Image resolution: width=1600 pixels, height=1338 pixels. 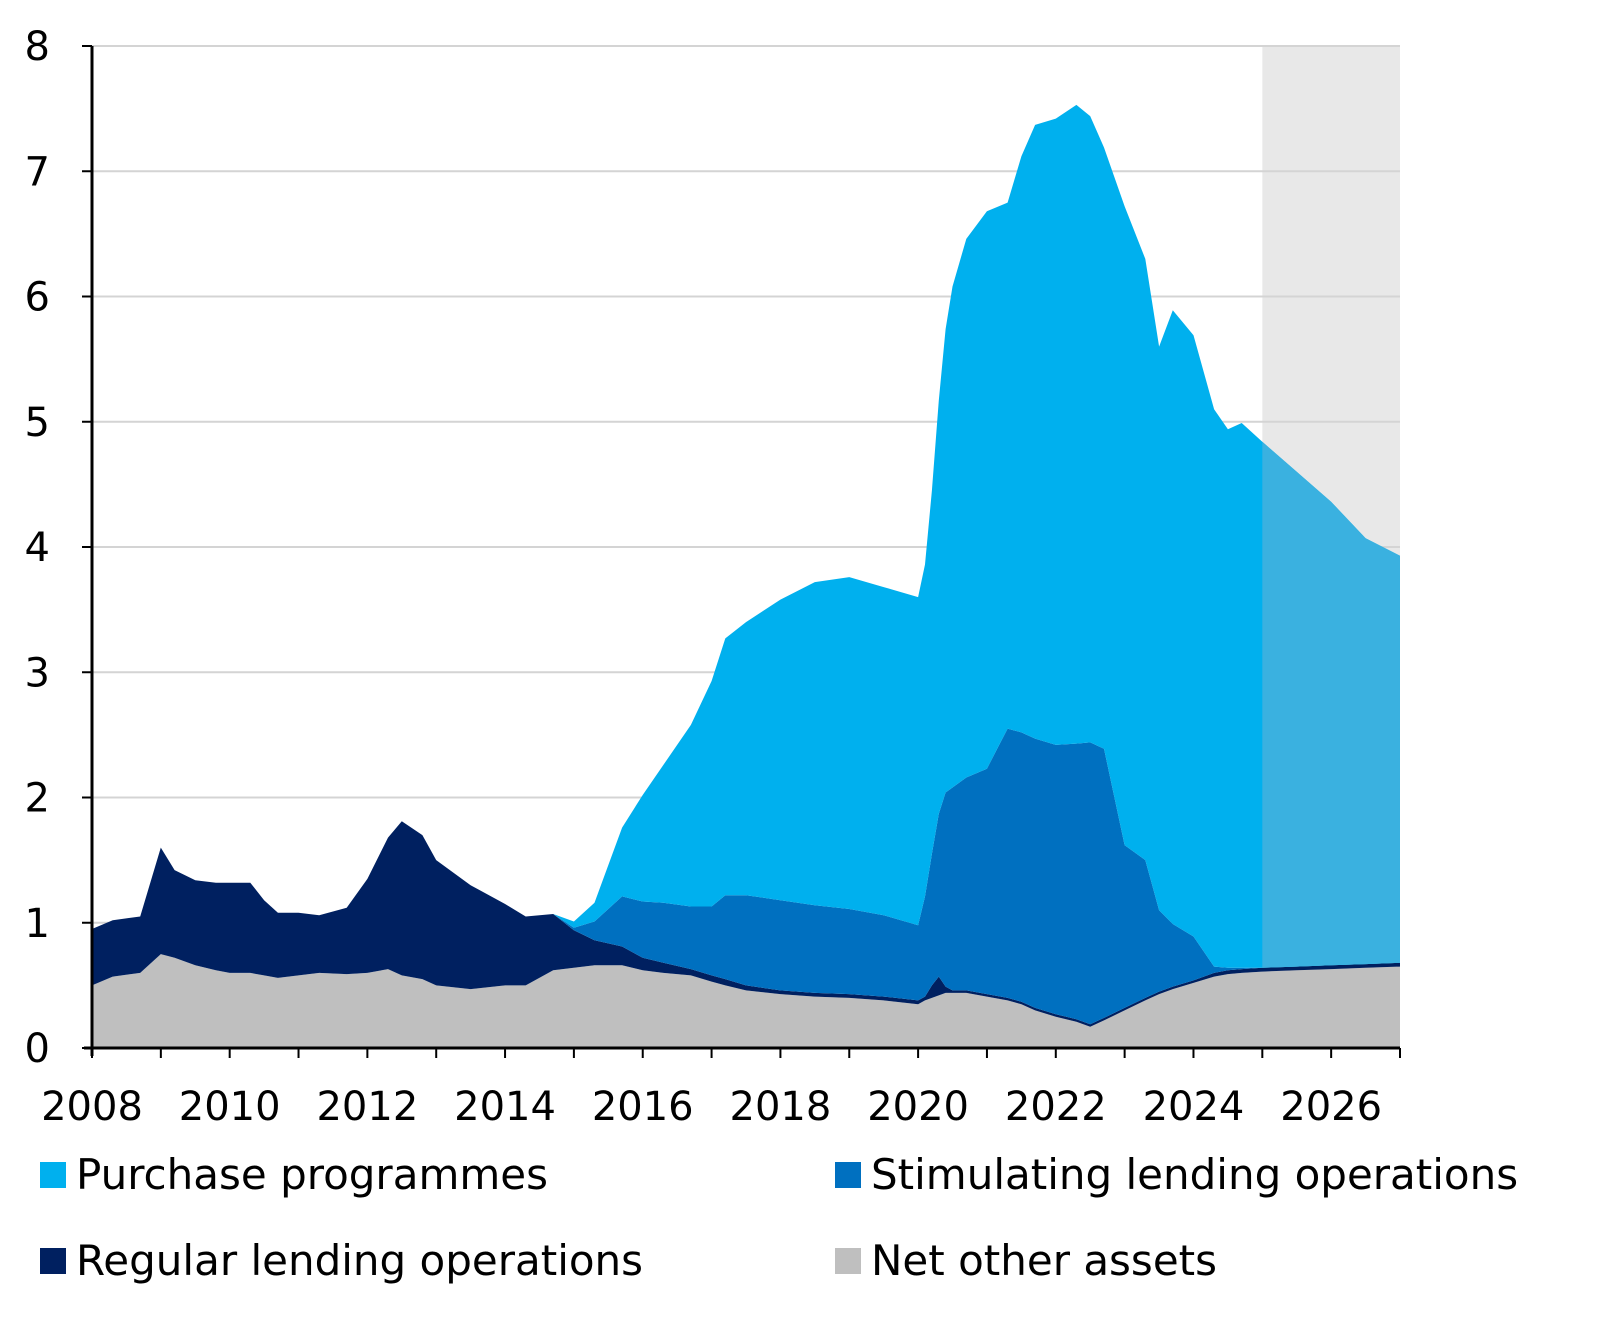 What do you see at coordinates (37, 172) in the screenshot?
I see `y-tick-label: 7` at bounding box center [37, 172].